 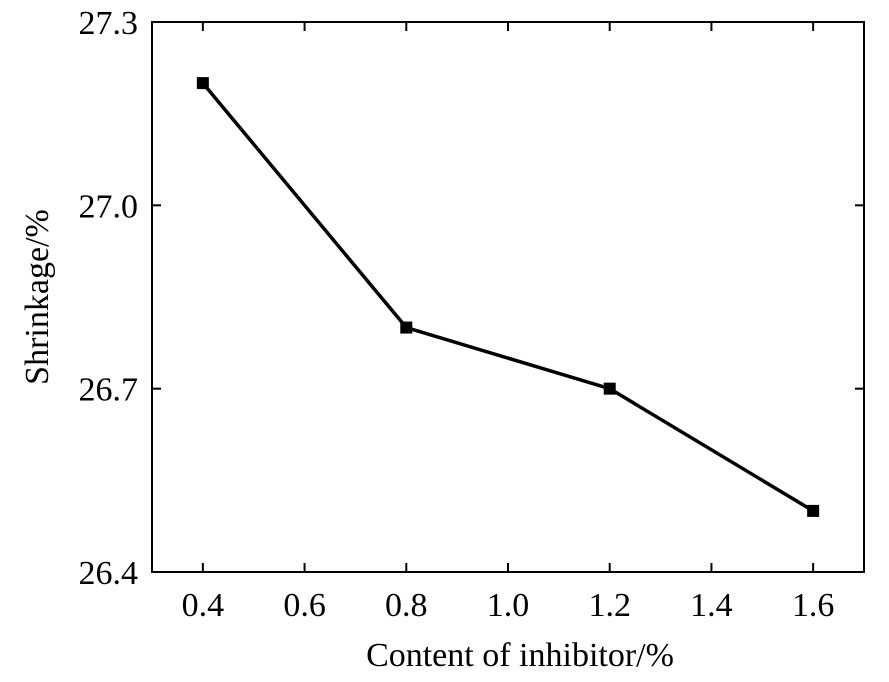 What do you see at coordinates (109, 23) in the screenshot?
I see `y-tick-label: 27.3` at bounding box center [109, 23].